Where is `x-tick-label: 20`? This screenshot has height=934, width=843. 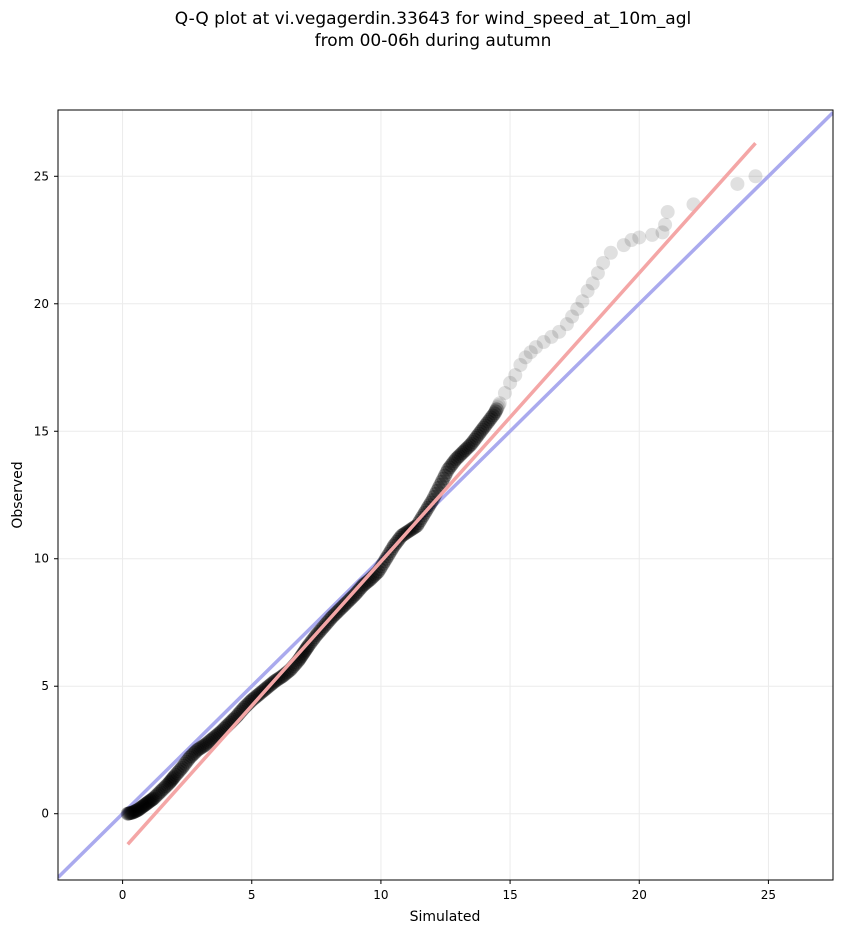
x-tick-label: 20 is located at coordinates (639, 895).